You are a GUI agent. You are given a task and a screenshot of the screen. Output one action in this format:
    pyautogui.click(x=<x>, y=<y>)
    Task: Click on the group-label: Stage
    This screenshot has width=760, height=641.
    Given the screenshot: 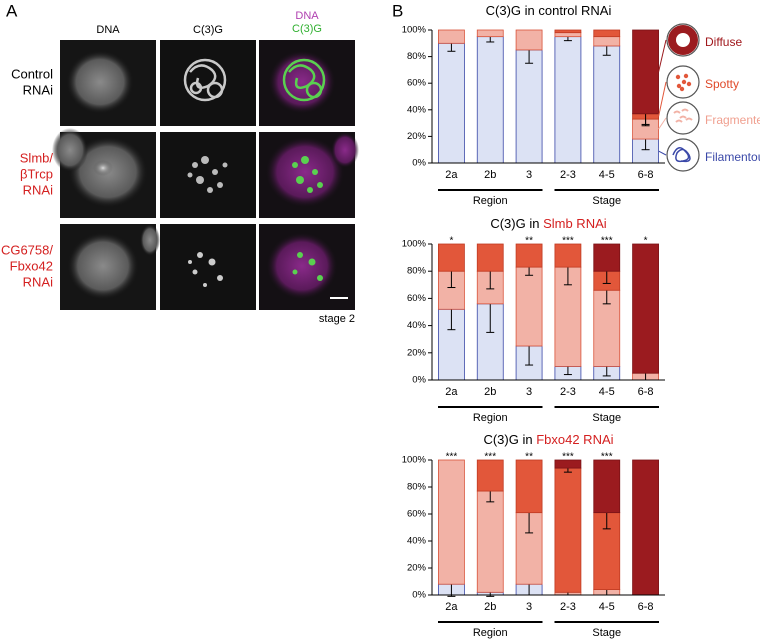 What is the action you would take?
    pyautogui.click(x=606, y=201)
    